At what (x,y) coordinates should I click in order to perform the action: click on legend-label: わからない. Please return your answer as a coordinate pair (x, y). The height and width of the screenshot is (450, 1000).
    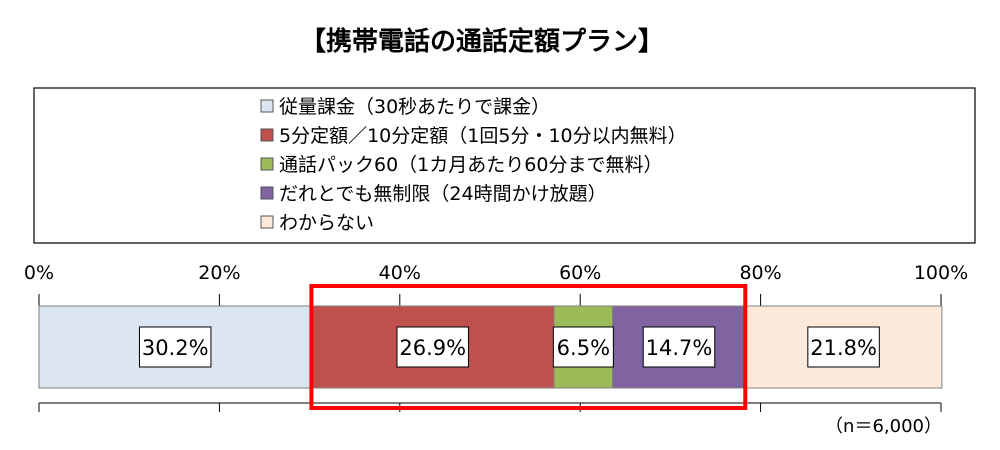
    Looking at the image, I should click on (326, 223).